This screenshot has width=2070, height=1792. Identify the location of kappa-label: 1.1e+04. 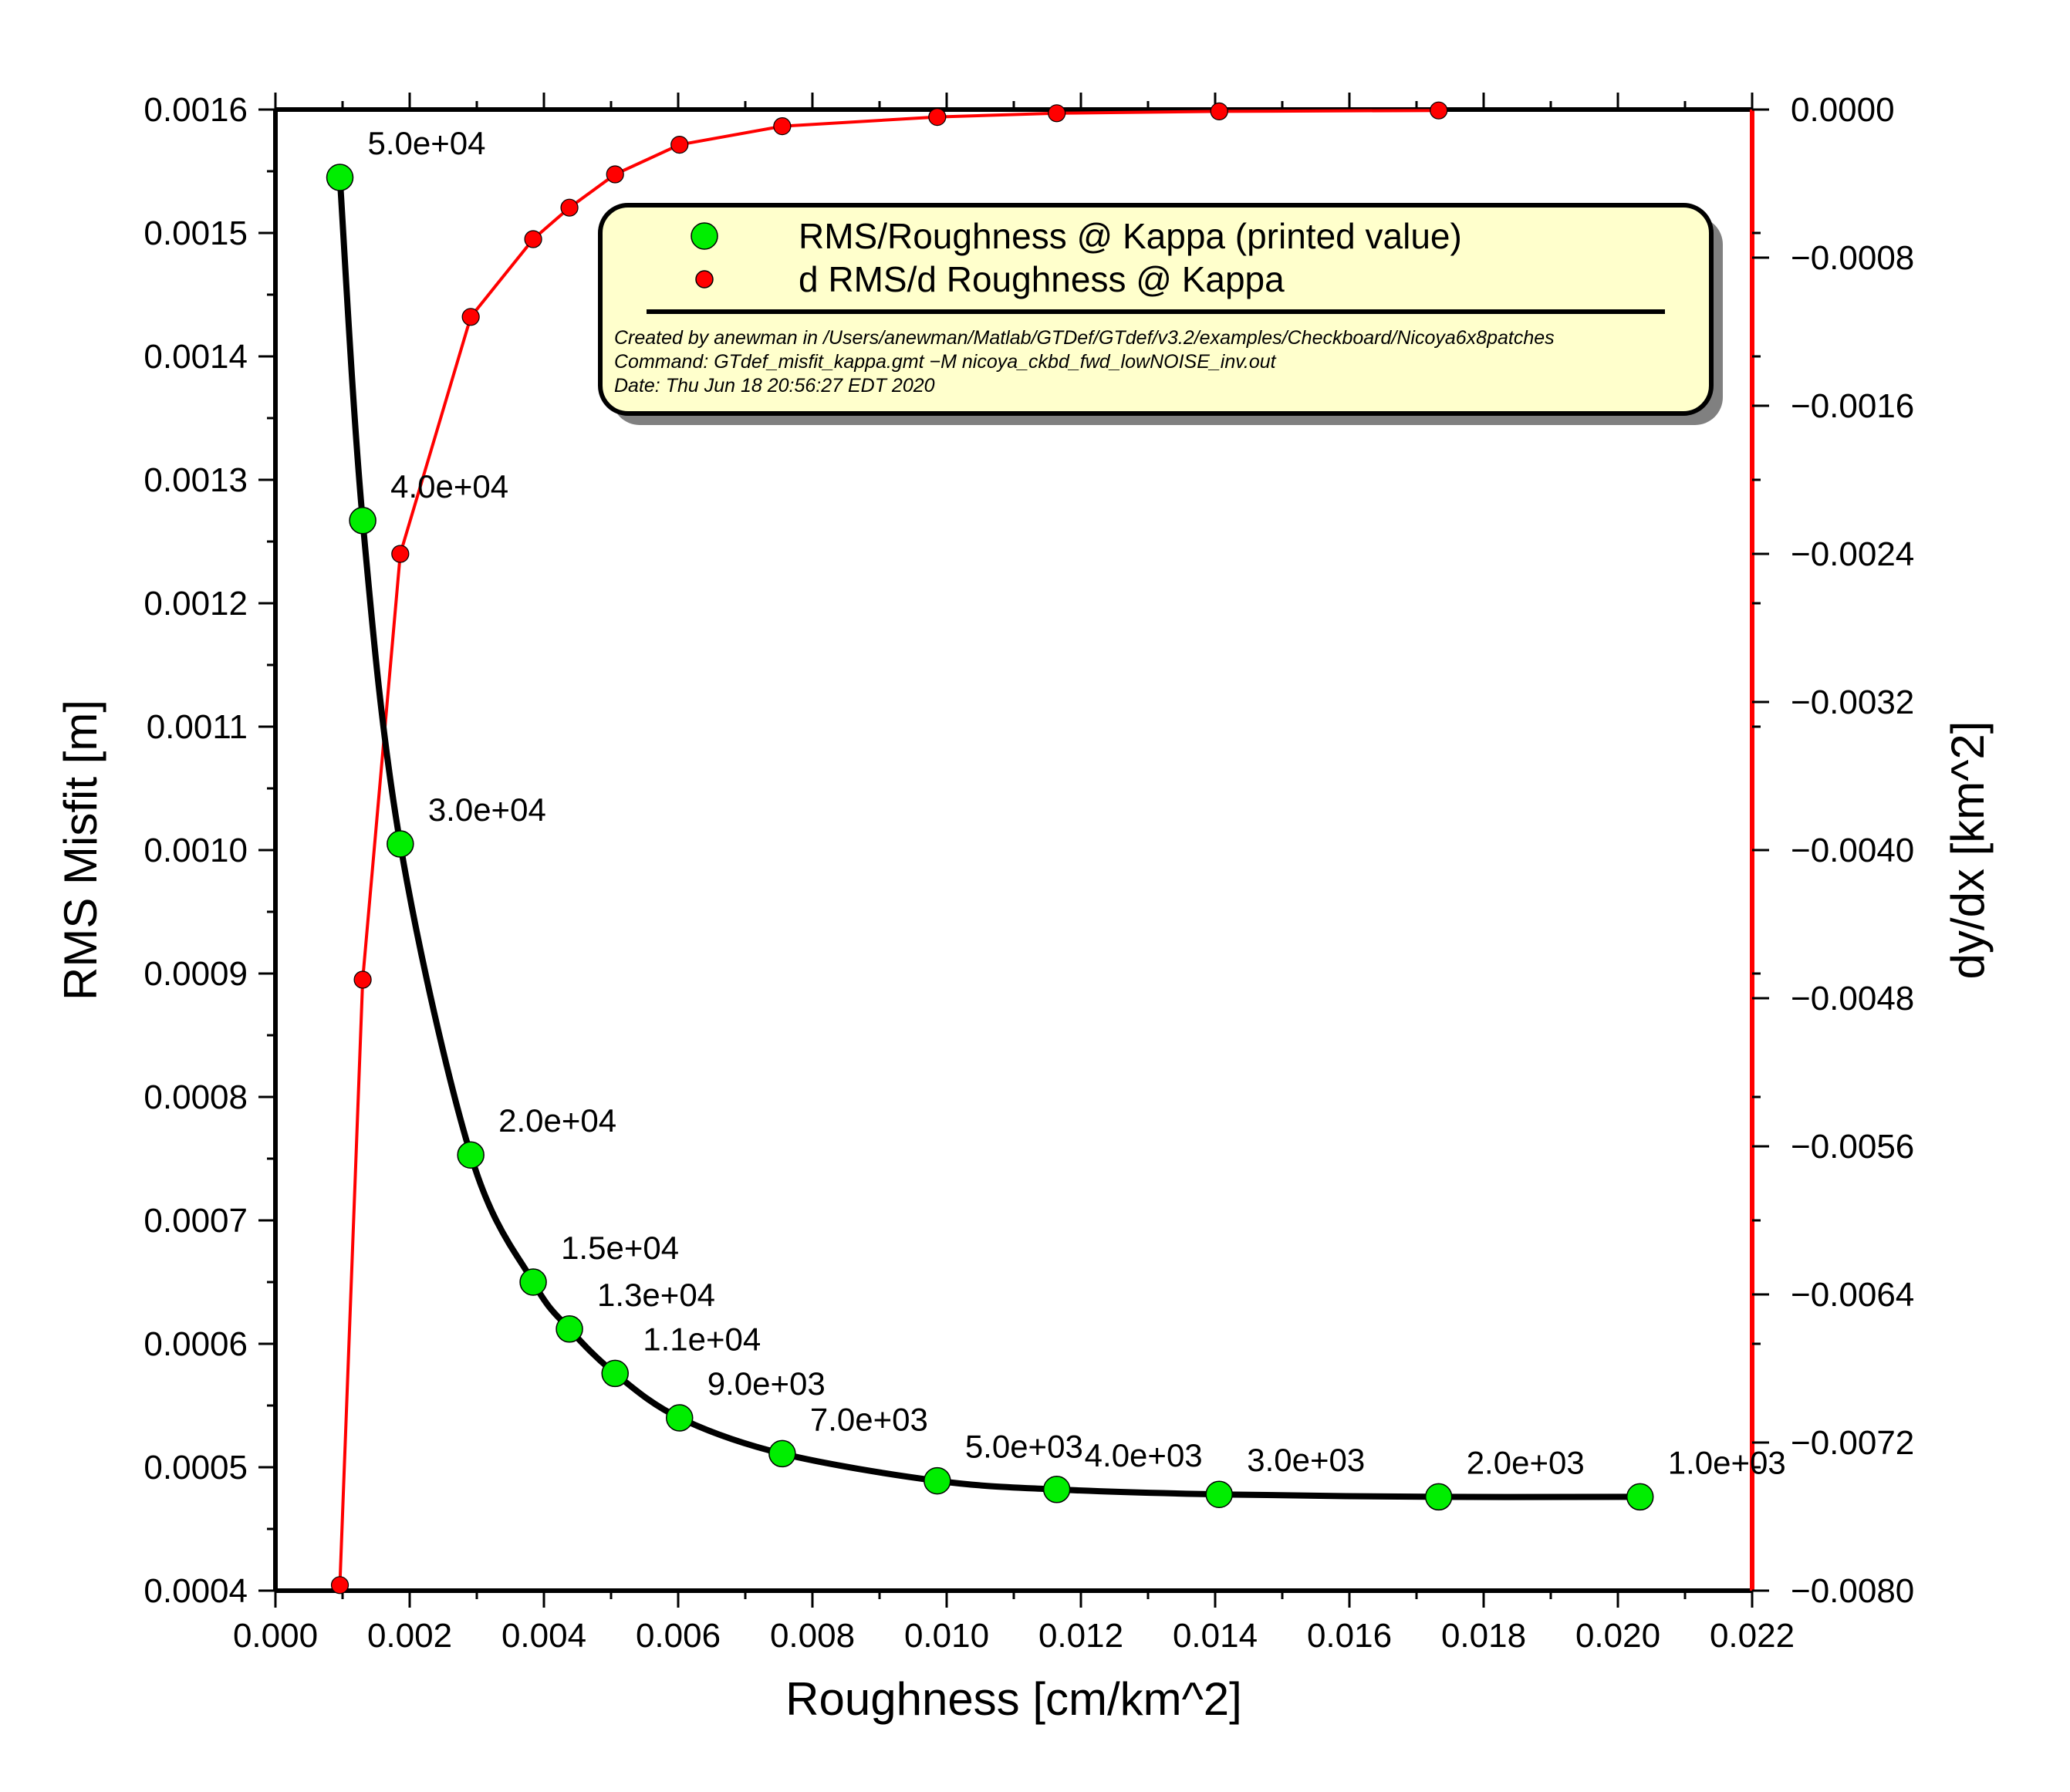
(702, 1339).